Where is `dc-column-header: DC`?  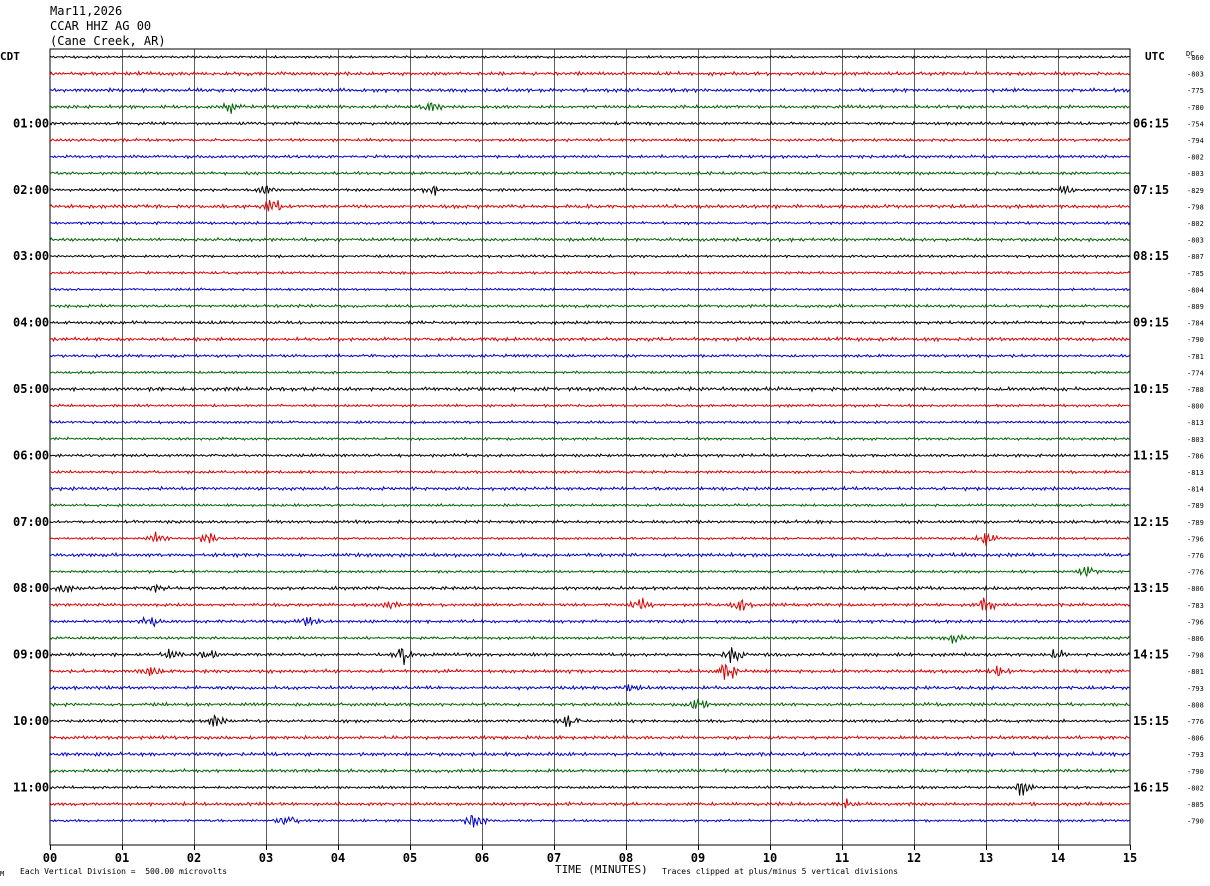 dc-column-header: DC is located at coordinates (1190, 54).